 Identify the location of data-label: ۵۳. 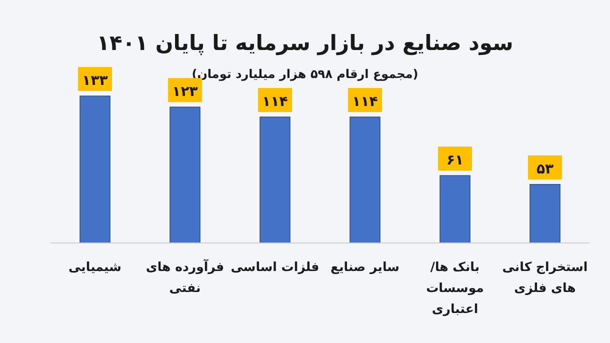
(545, 169).